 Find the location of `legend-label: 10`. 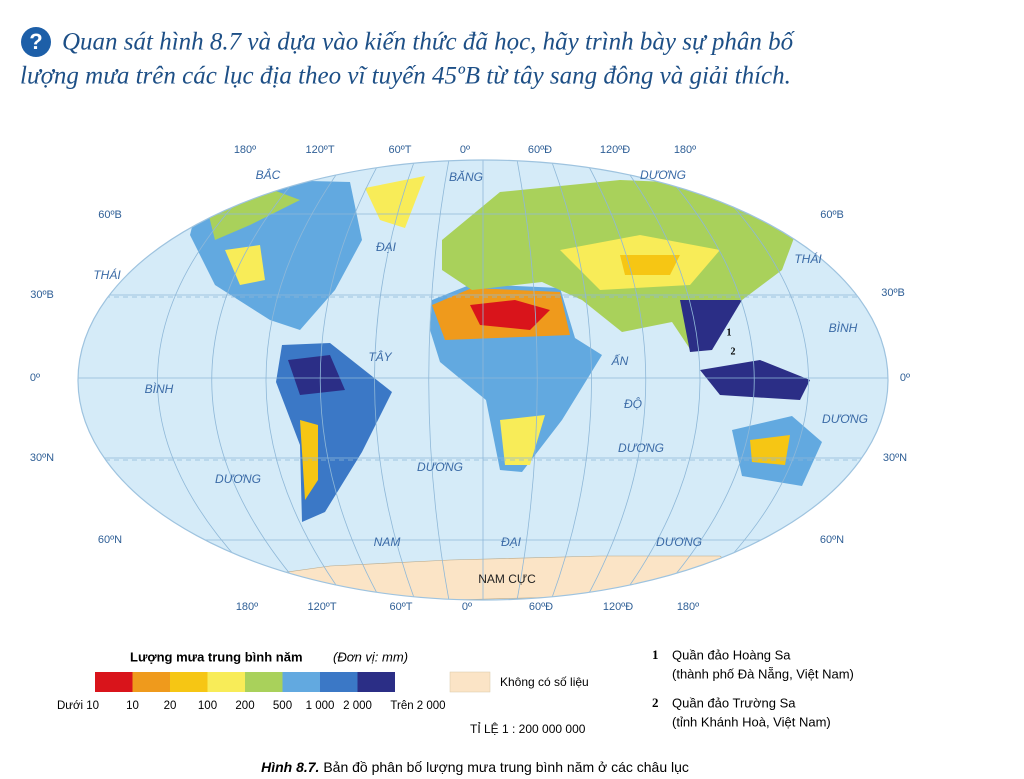

legend-label: 10 is located at coordinates (132, 706).